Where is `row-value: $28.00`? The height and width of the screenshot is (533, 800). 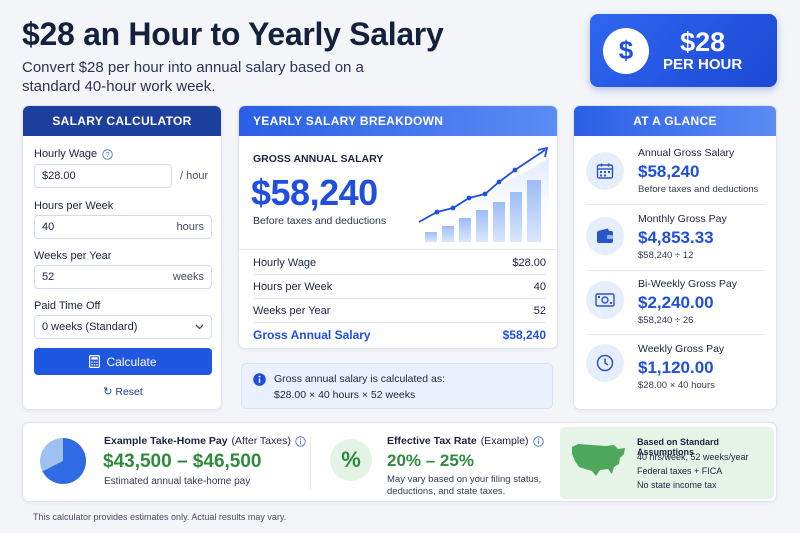
row-value: $28.00 is located at coordinates (529, 263).